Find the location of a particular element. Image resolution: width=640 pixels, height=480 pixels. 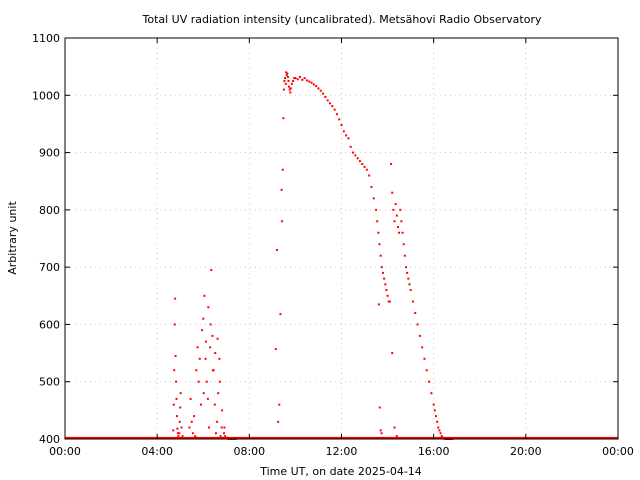

y-tick-label: 800 is located at coordinates (49, 210).